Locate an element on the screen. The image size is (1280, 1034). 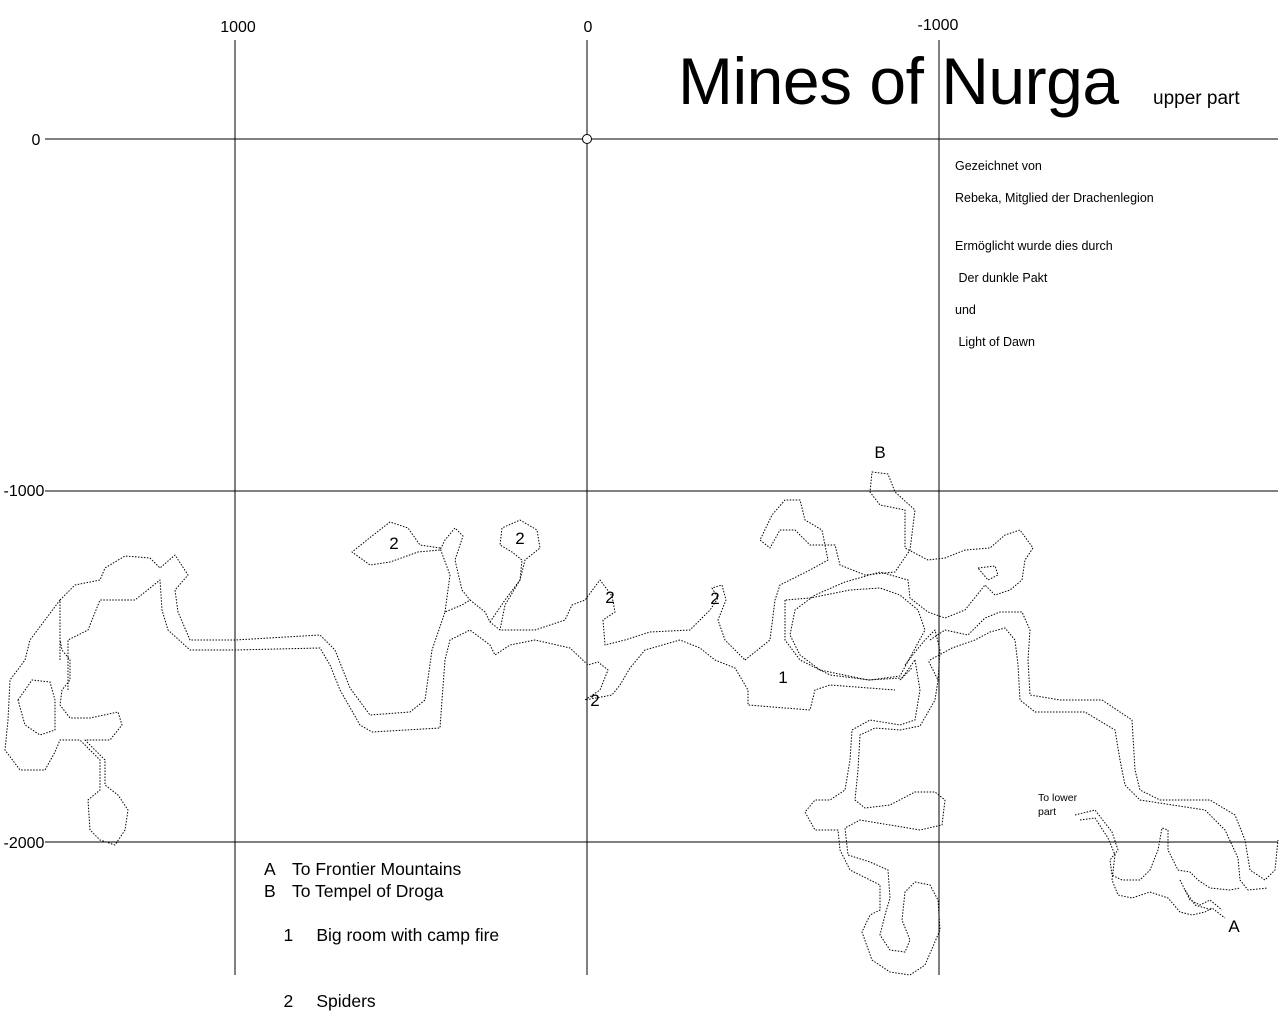
legend-key: B is located at coordinates (270, 891).